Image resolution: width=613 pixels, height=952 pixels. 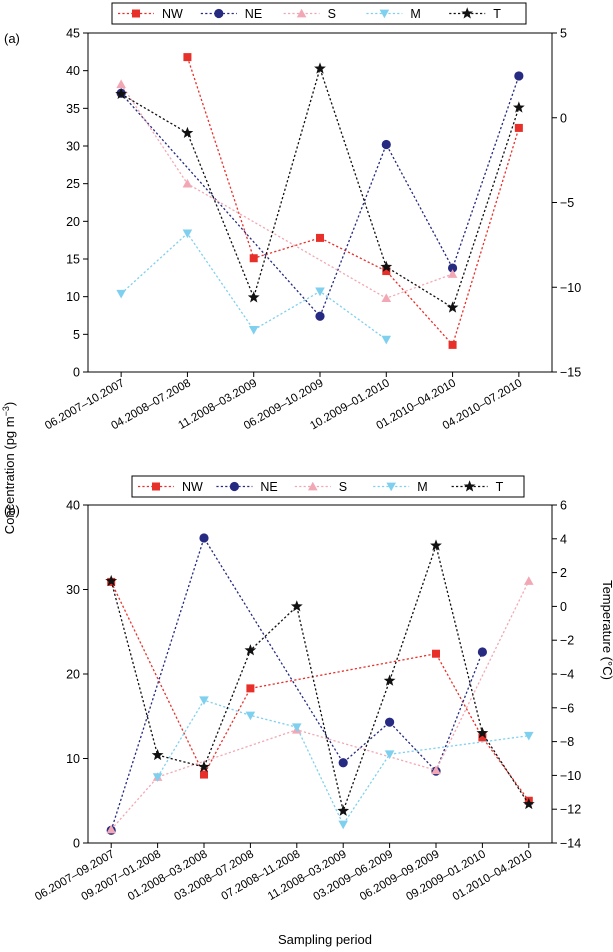 What do you see at coordinates (253, 258) in the screenshot?
I see `point-nw-11-2008-03-2009` at bounding box center [253, 258].